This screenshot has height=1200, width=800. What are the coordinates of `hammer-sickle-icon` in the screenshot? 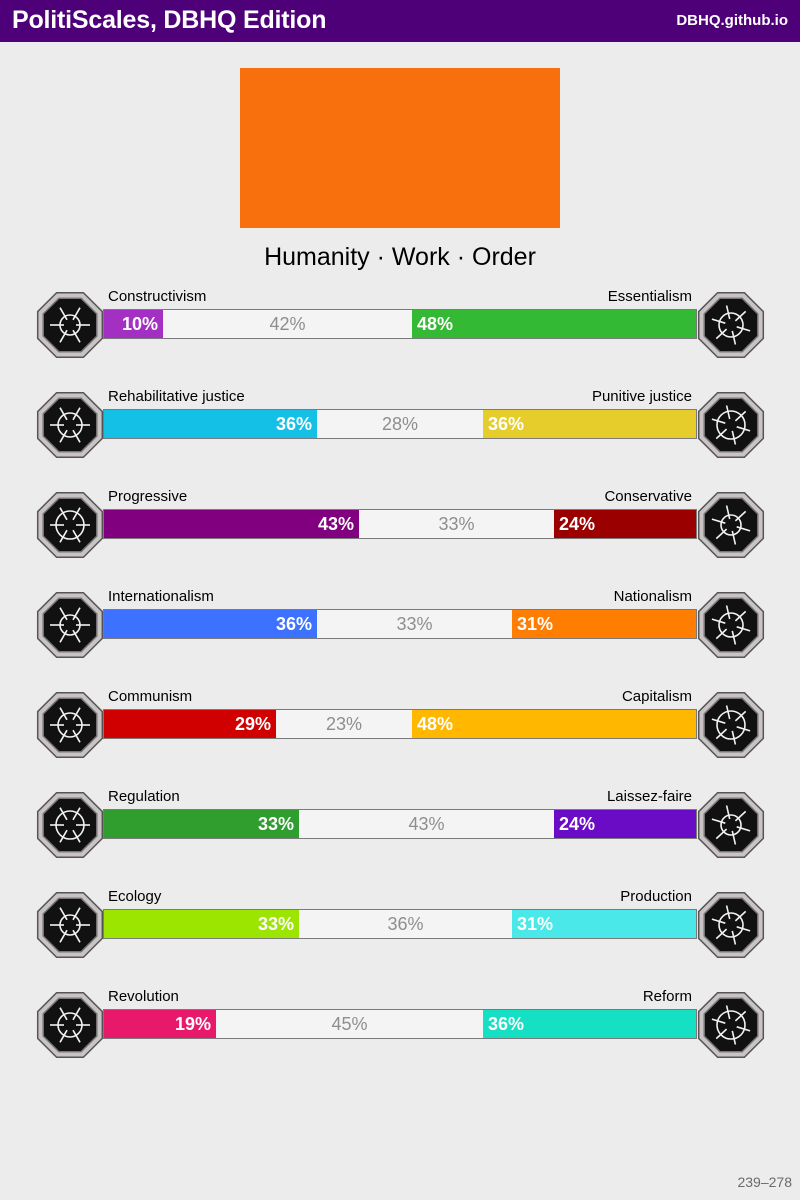 It's located at (70, 725).